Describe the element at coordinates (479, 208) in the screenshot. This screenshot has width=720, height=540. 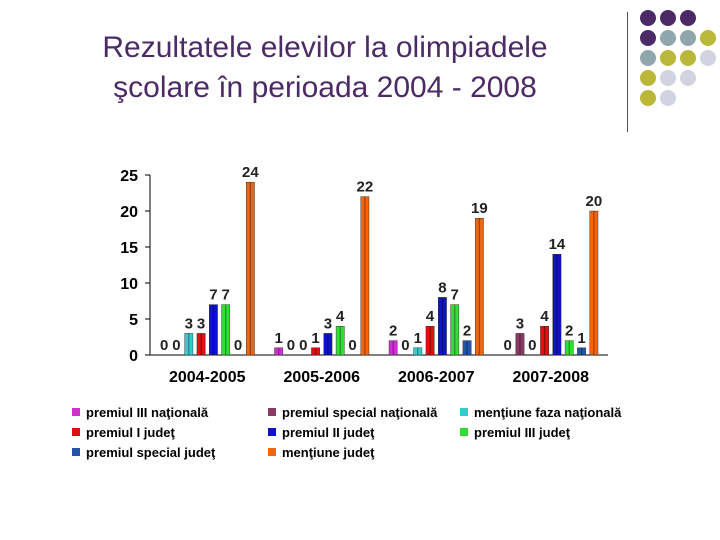
I see `data-label: 19` at that location.